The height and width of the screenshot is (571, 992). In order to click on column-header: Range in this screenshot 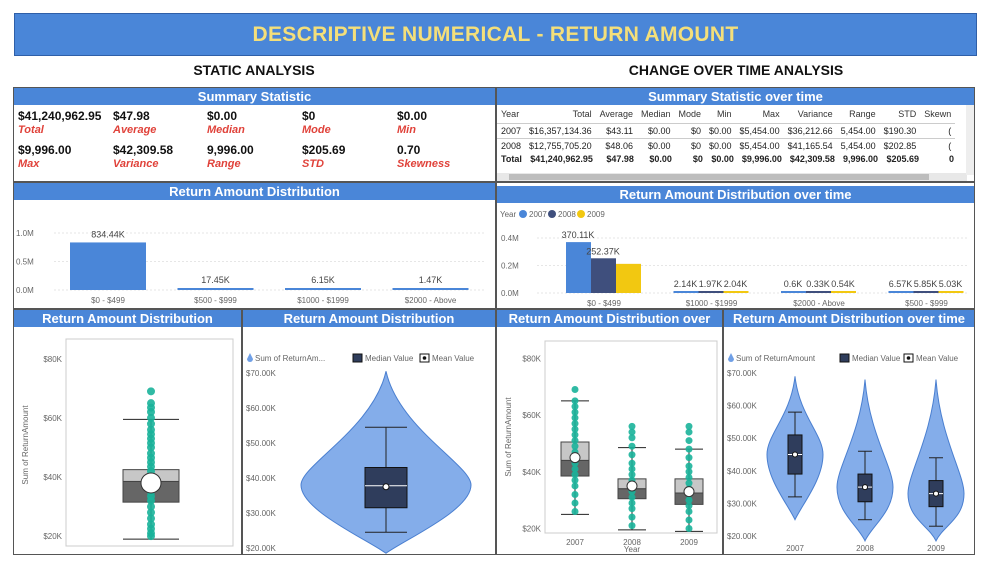, I will do `click(862, 113)`.